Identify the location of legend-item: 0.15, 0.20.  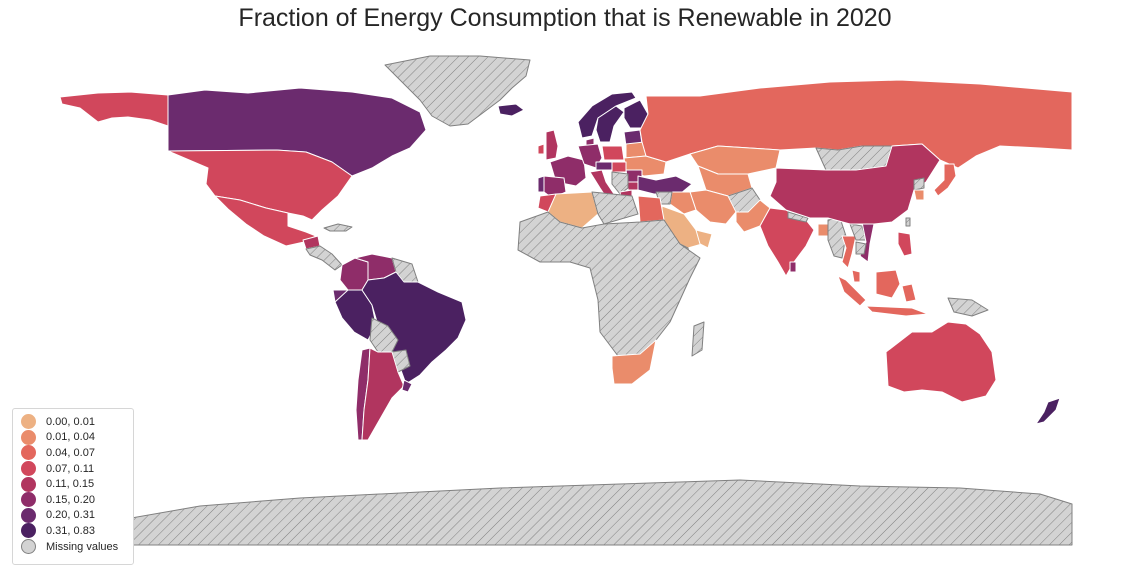
(77, 500).